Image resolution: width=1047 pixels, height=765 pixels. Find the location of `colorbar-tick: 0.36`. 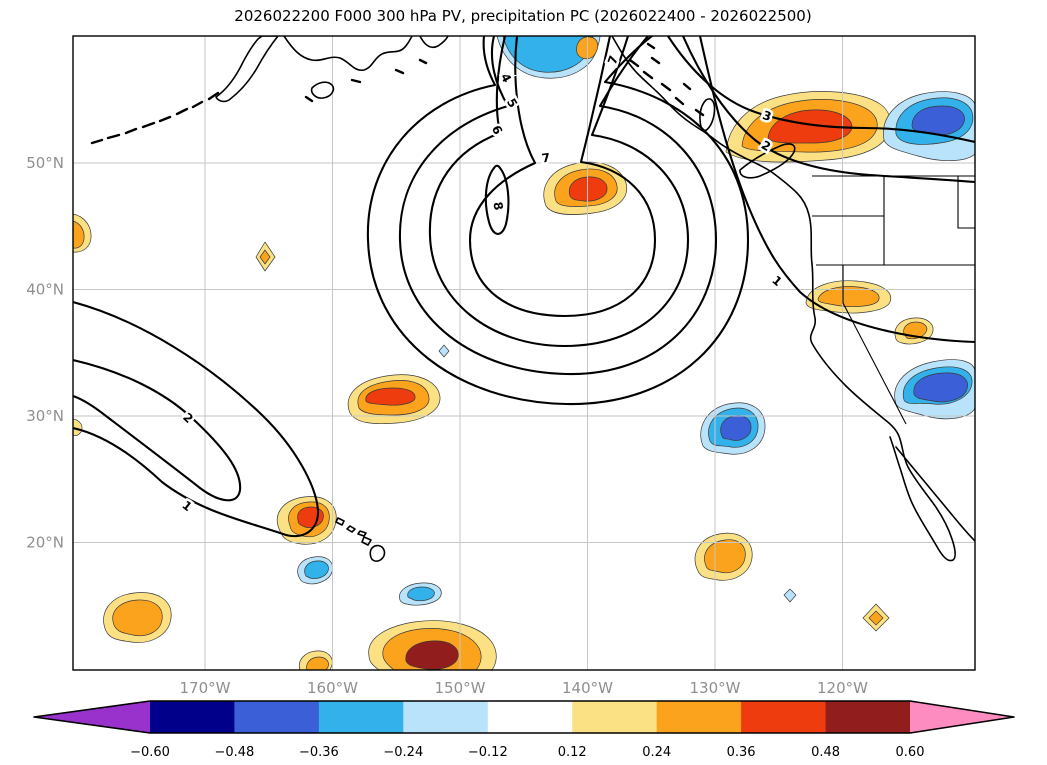

colorbar-tick: 0.36 is located at coordinates (741, 752).